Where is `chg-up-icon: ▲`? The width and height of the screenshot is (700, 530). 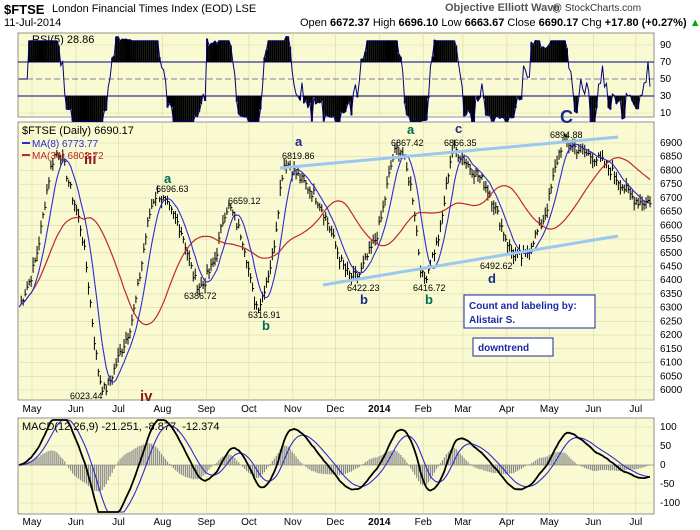 chg-up-icon: ▲ is located at coordinates (694, 23).